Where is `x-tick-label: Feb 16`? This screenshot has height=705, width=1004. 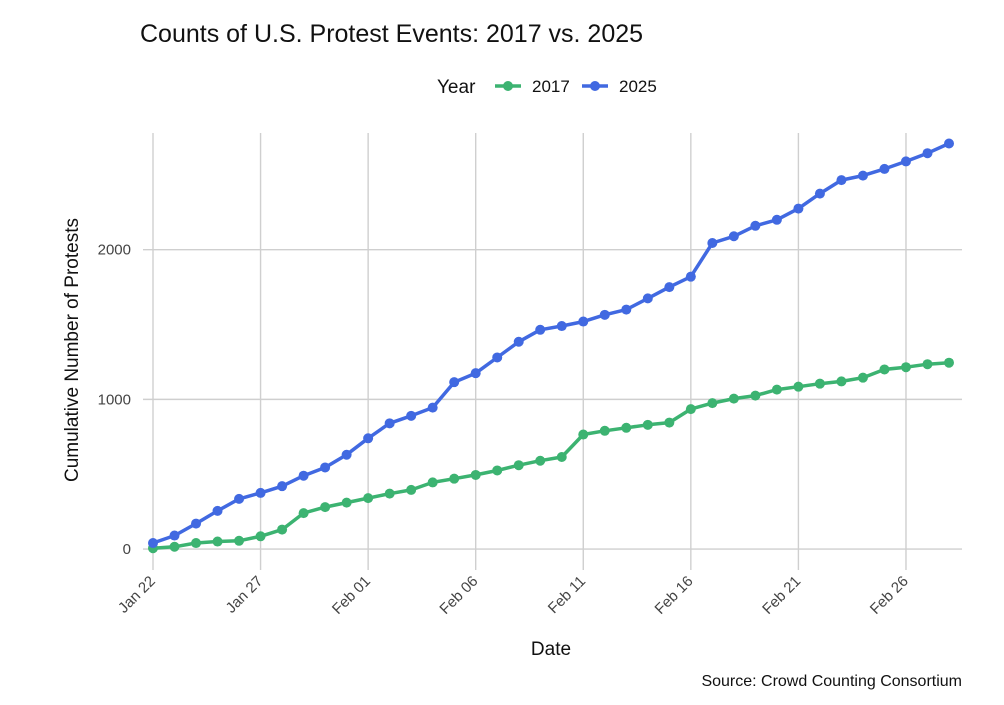
x-tick-label: Feb 16 is located at coordinates (674, 595).